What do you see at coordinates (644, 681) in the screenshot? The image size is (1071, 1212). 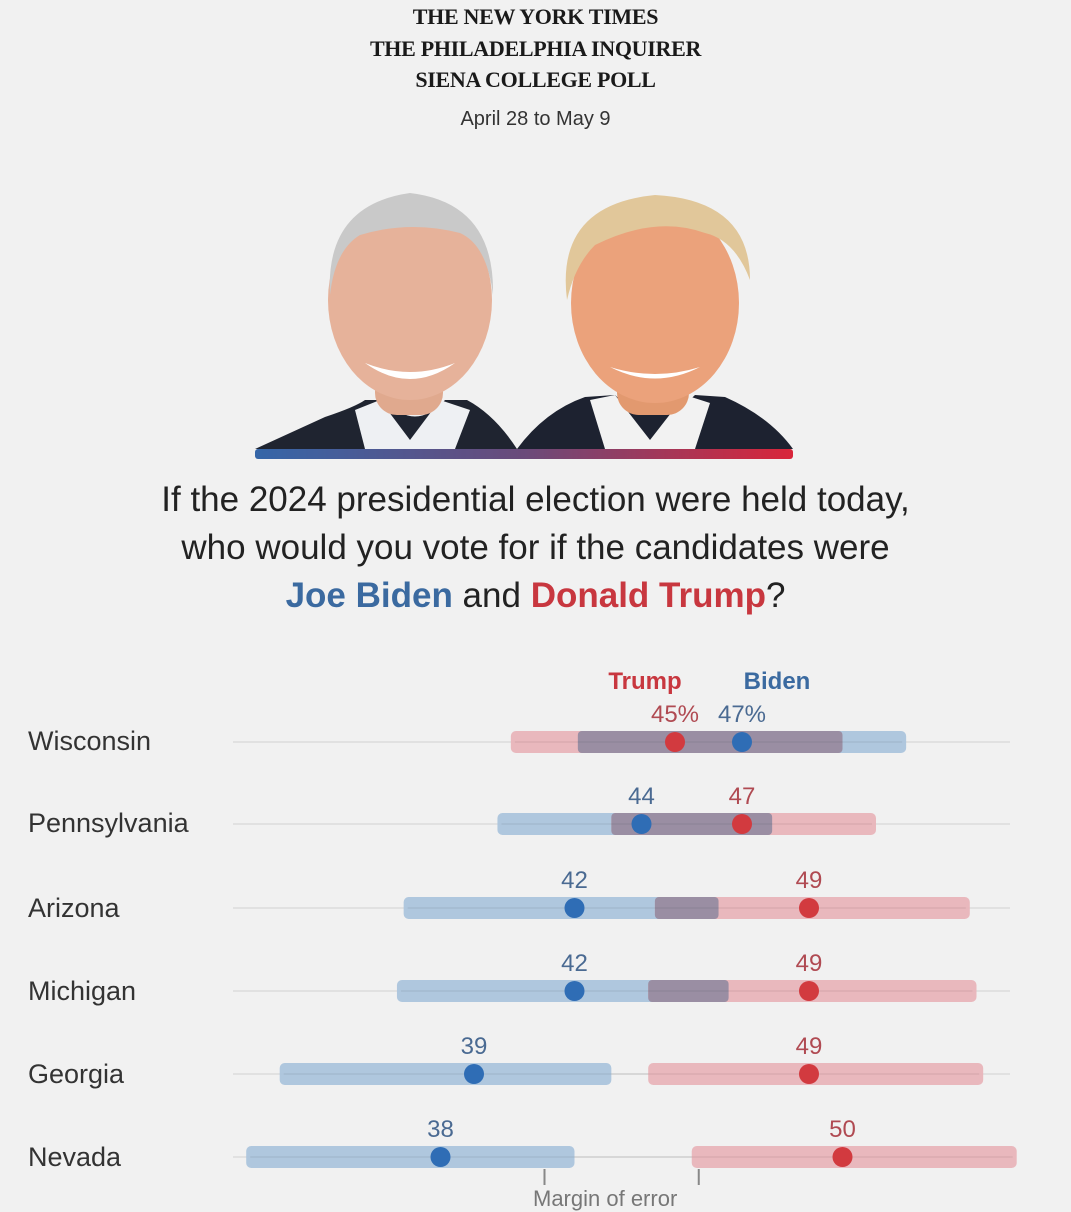 I see `legend-trump: Trump` at bounding box center [644, 681].